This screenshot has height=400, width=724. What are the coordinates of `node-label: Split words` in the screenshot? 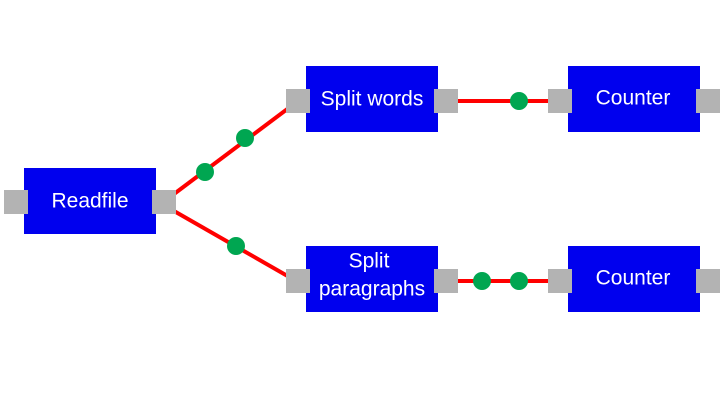 It's located at (372, 99).